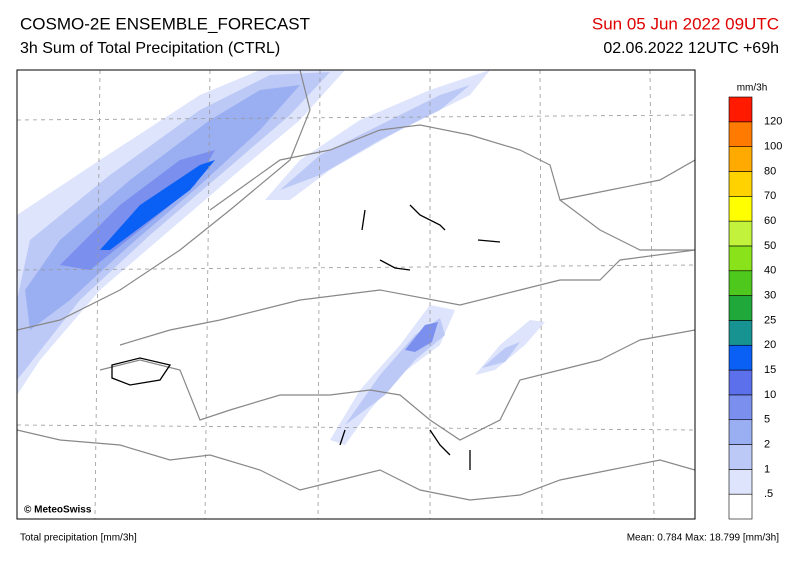 This screenshot has height=561, width=800. What do you see at coordinates (770, 271) in the screenshot?
I see `colorbar-label: 40` at bounding box center [770, 271].